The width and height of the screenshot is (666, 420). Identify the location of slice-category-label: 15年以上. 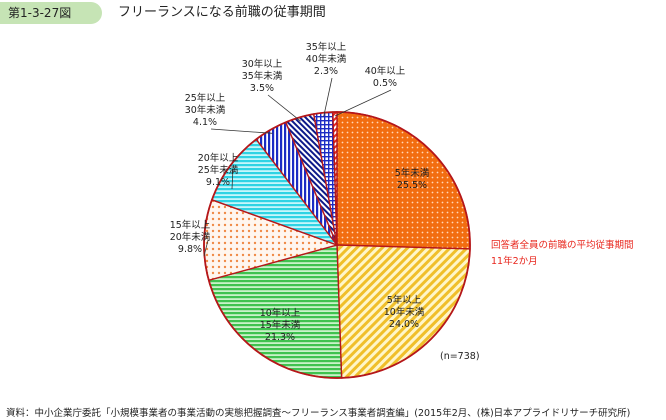
(190, 225).